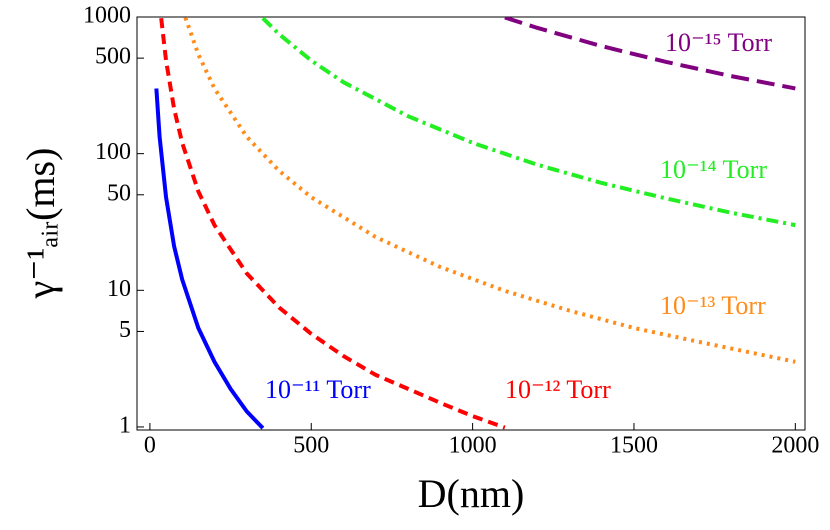  What do you see at coordinates (311, 446) in the screenshot?
I see `x-tick-label: 500` at bounding box center [311, 446].